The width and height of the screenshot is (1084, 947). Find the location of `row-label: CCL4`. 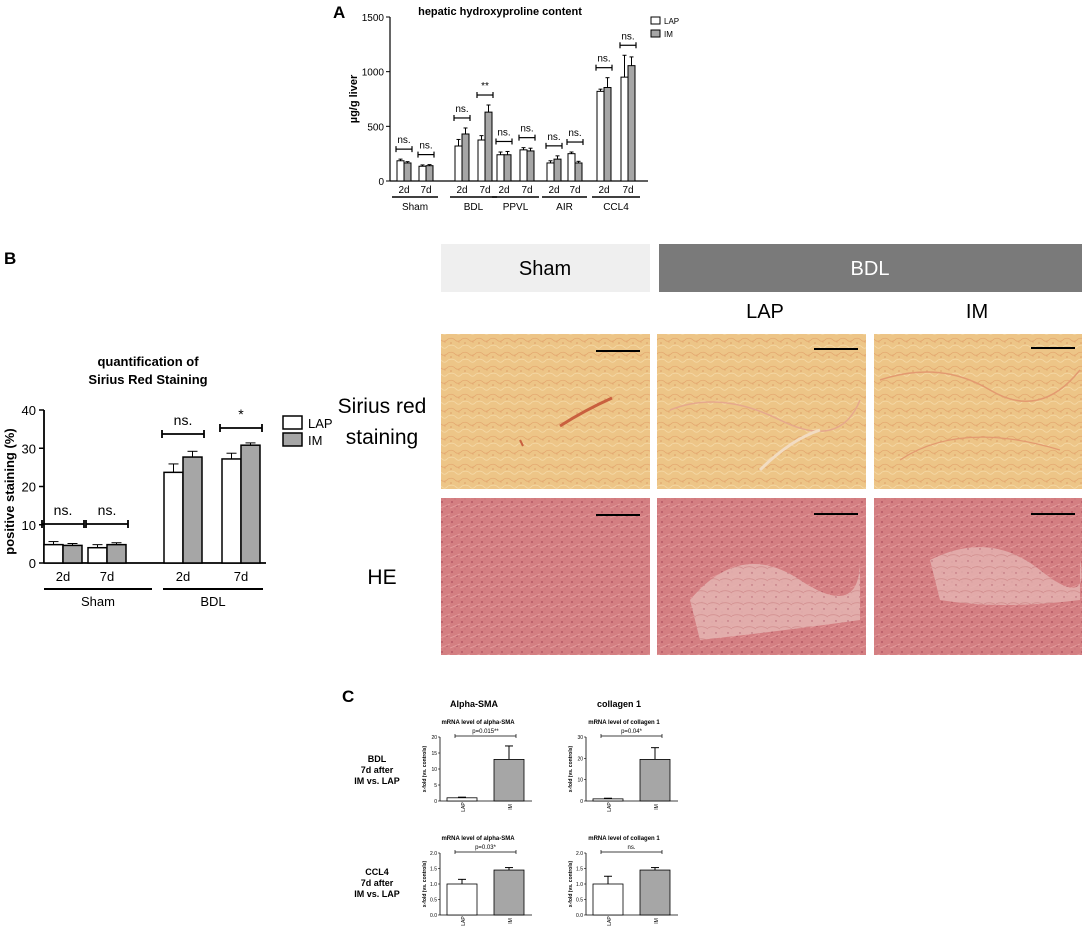

row-label: CCL4 is located at coordinates (377, 872).